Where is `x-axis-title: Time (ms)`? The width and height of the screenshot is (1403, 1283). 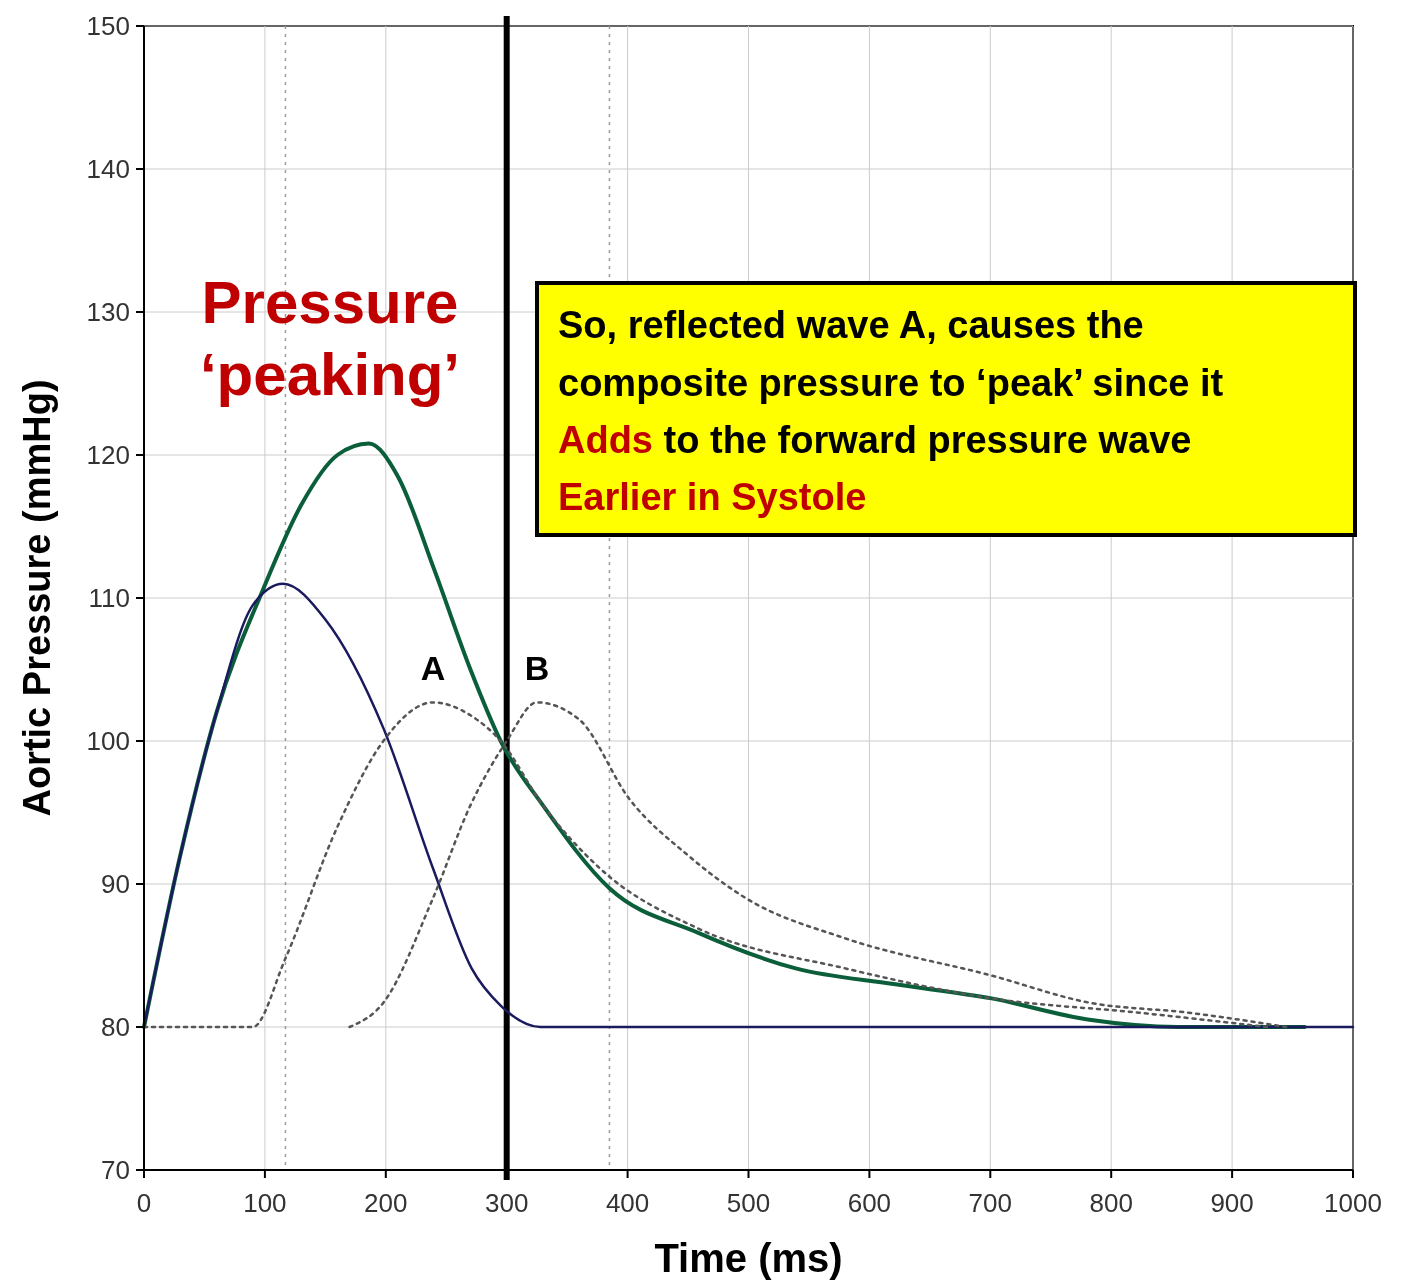 x-axis-title: Time (ms) is located at coordinates (748, 1258).